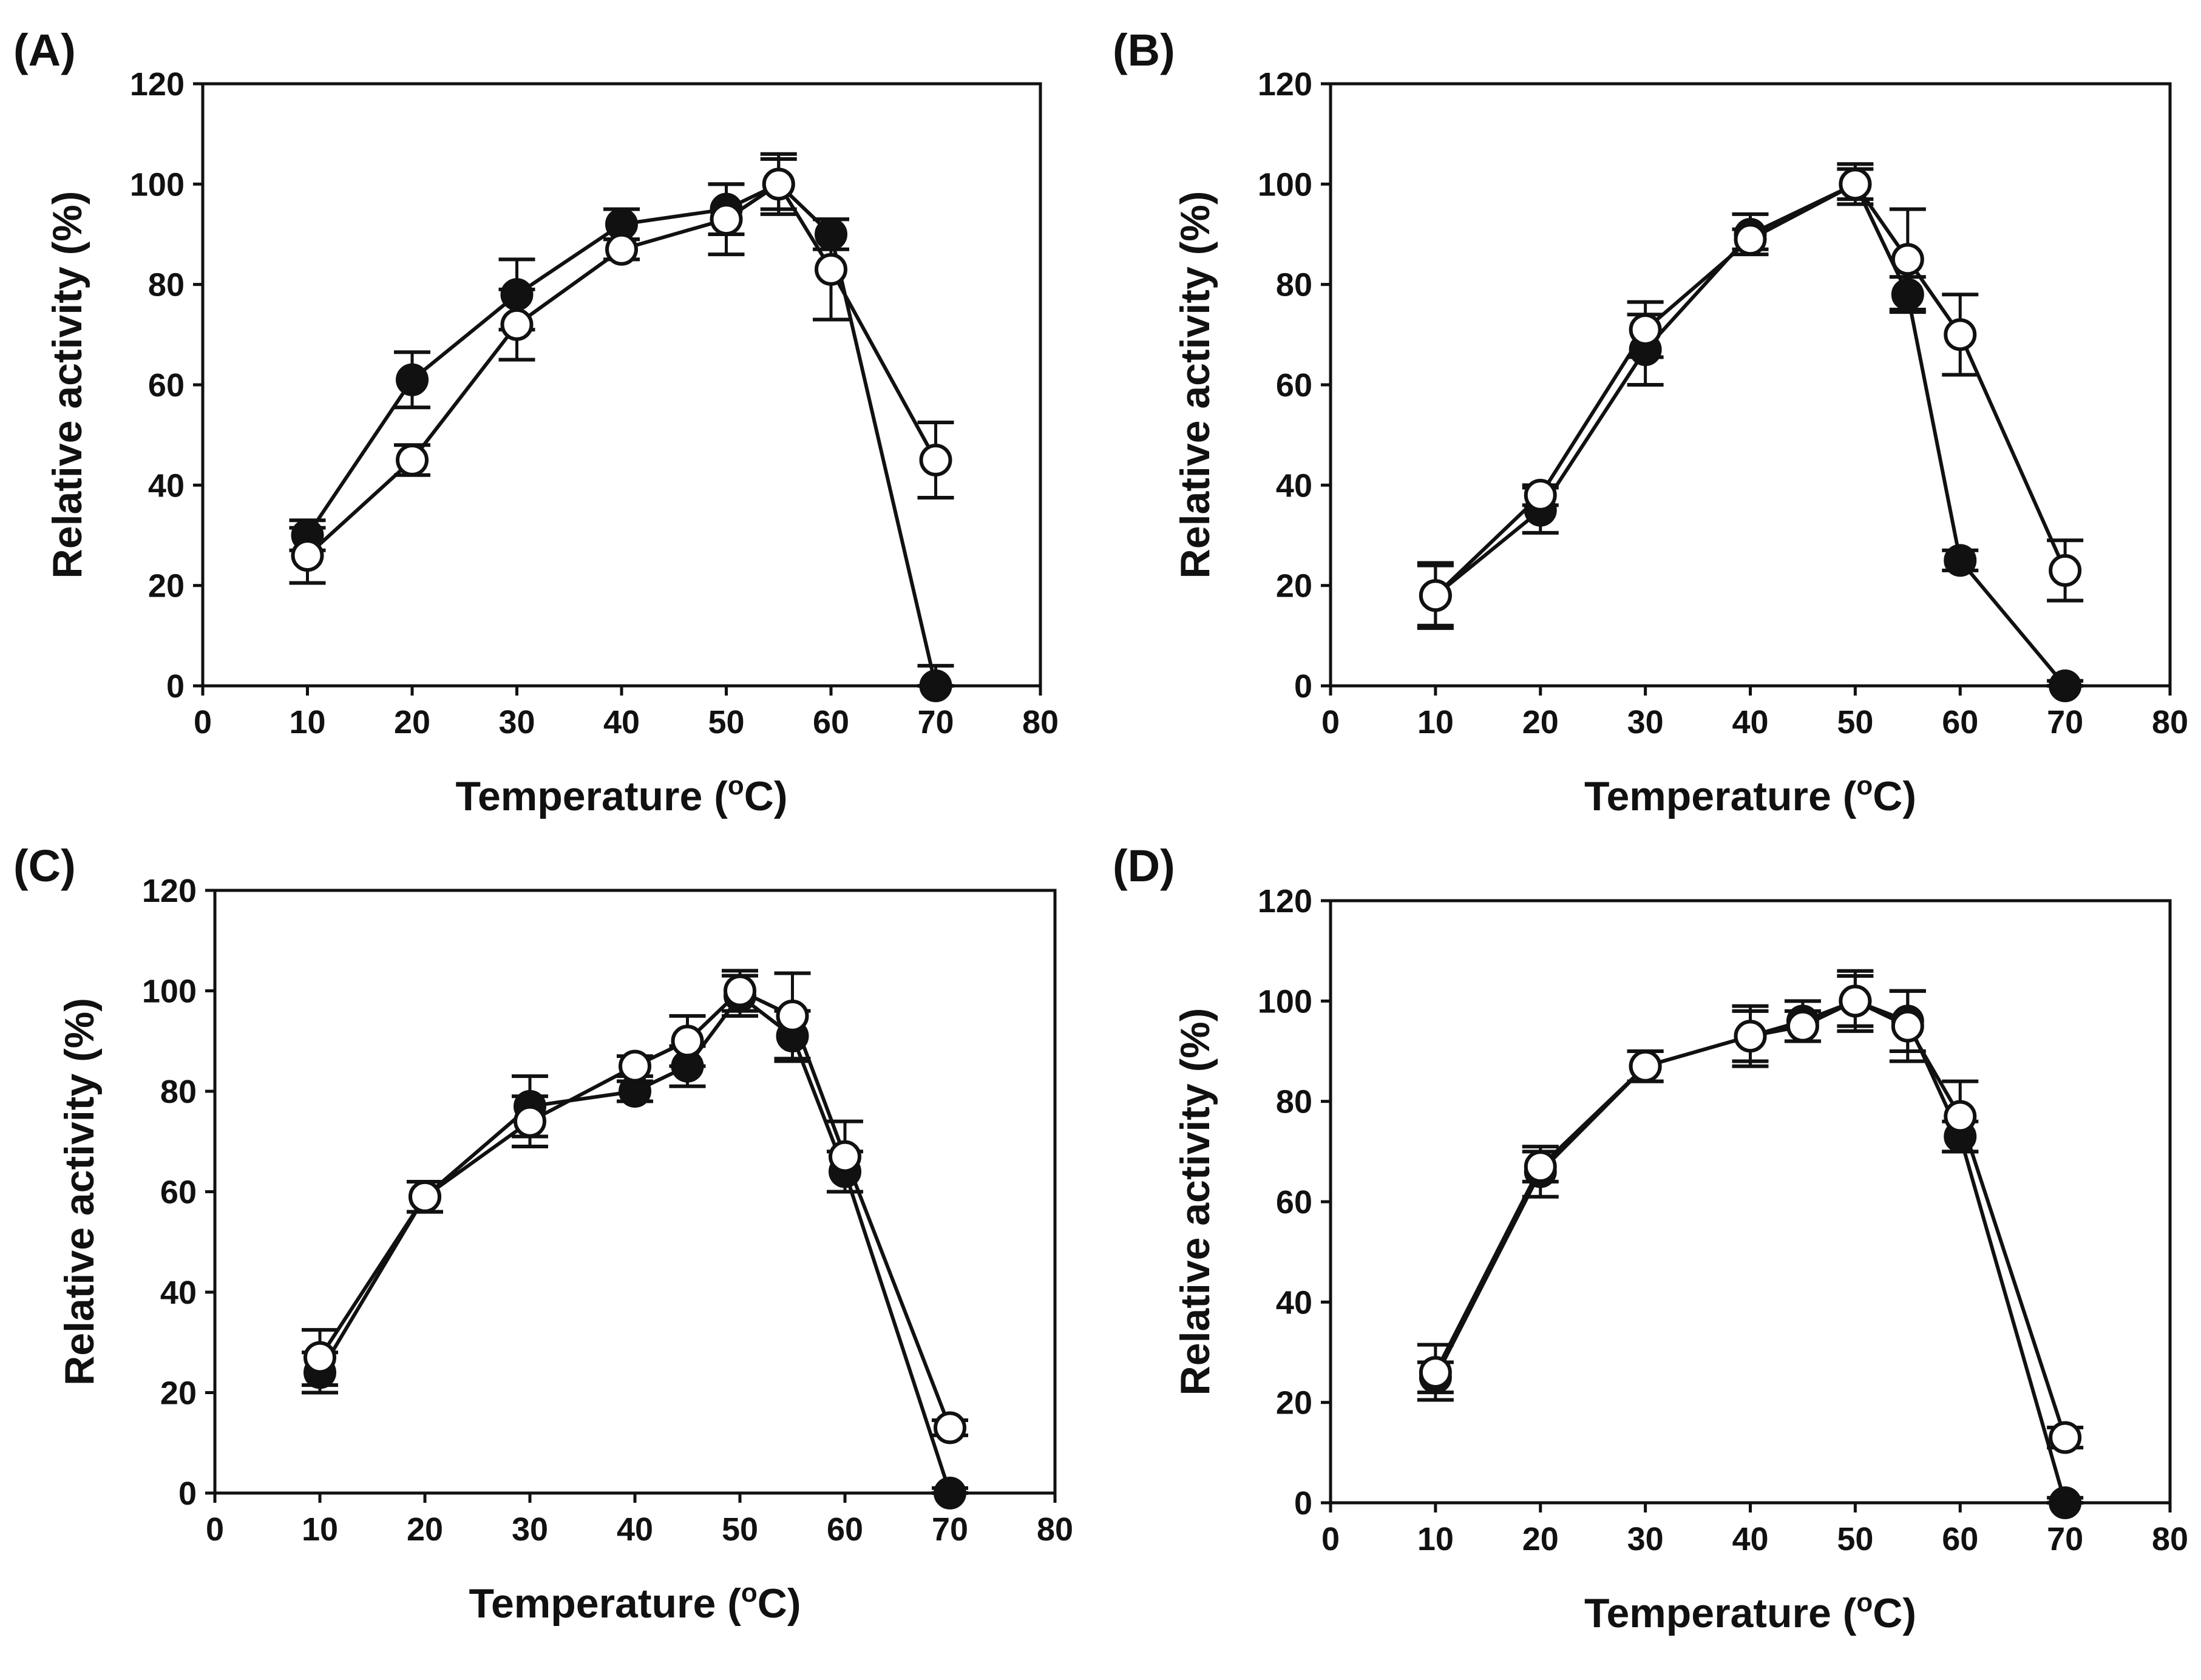  I want to click on series-line-filled-d, so click(1750, 1251).